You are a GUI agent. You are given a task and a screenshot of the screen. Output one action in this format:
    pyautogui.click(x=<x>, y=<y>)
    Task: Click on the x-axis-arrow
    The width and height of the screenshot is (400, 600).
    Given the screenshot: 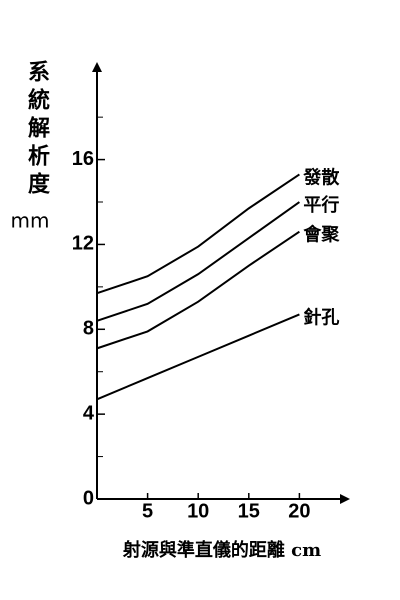 What is the action you would take?
    pyautogui.click(x=345, y=499)
    